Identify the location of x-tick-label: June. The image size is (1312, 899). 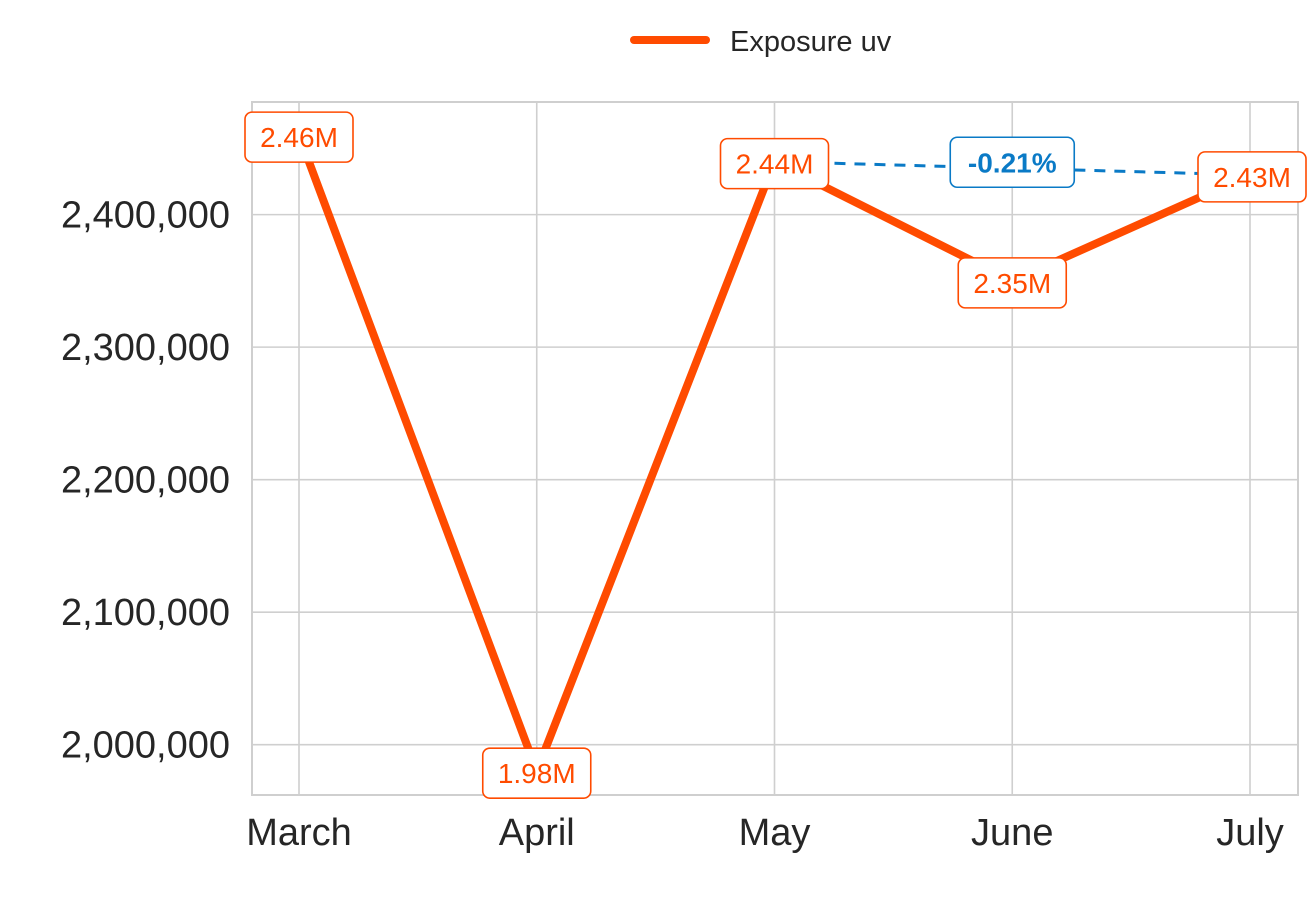
(1012, 833).